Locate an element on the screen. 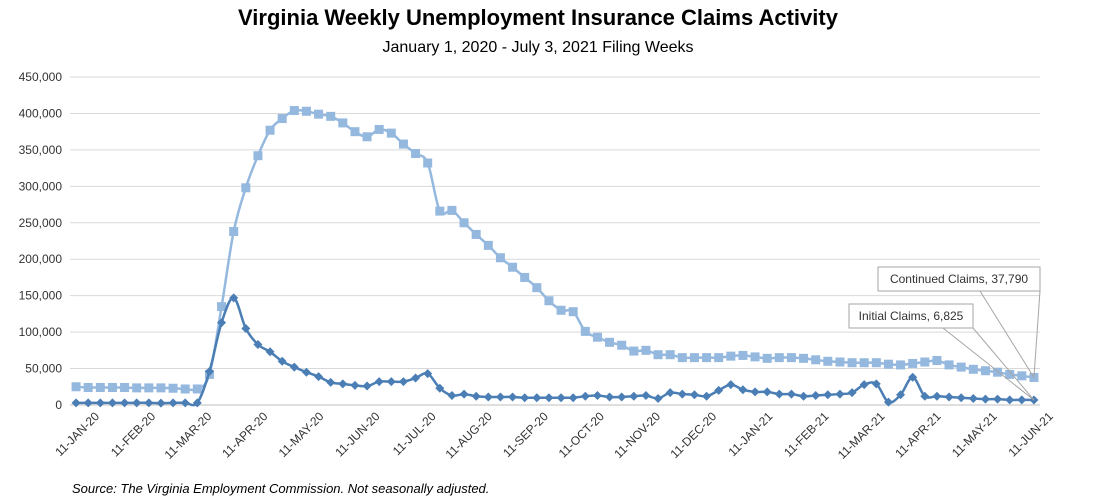 This screenshot has width=1095, height=502. y-tick-label: 400,000 is located at coordinates (41, 113).